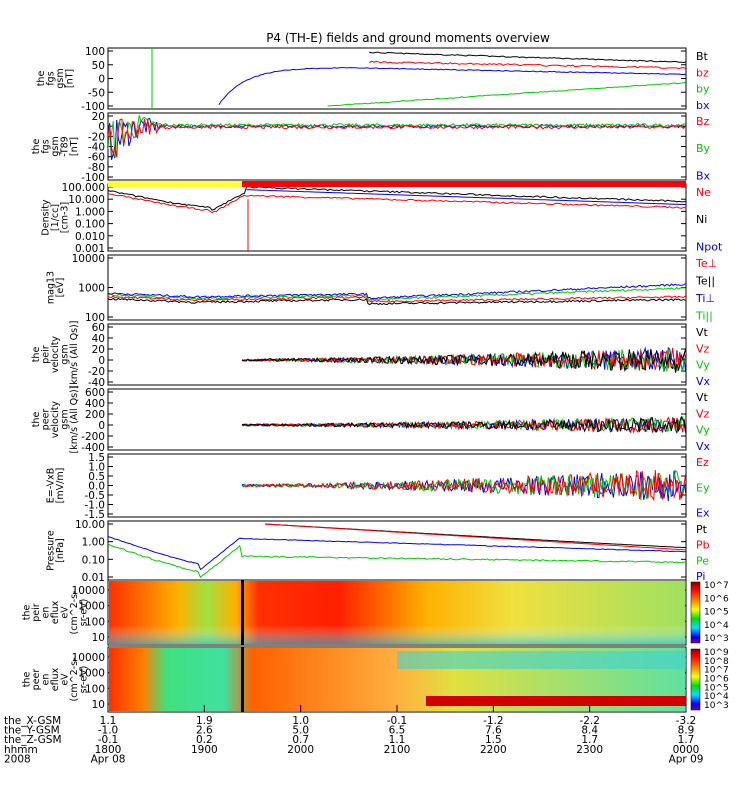 The width and height of the screenshot is (750, 800). Describe the element at coordinates (204, 721) in the screenshot. I see `x-tick-label: 1.9` at that location.